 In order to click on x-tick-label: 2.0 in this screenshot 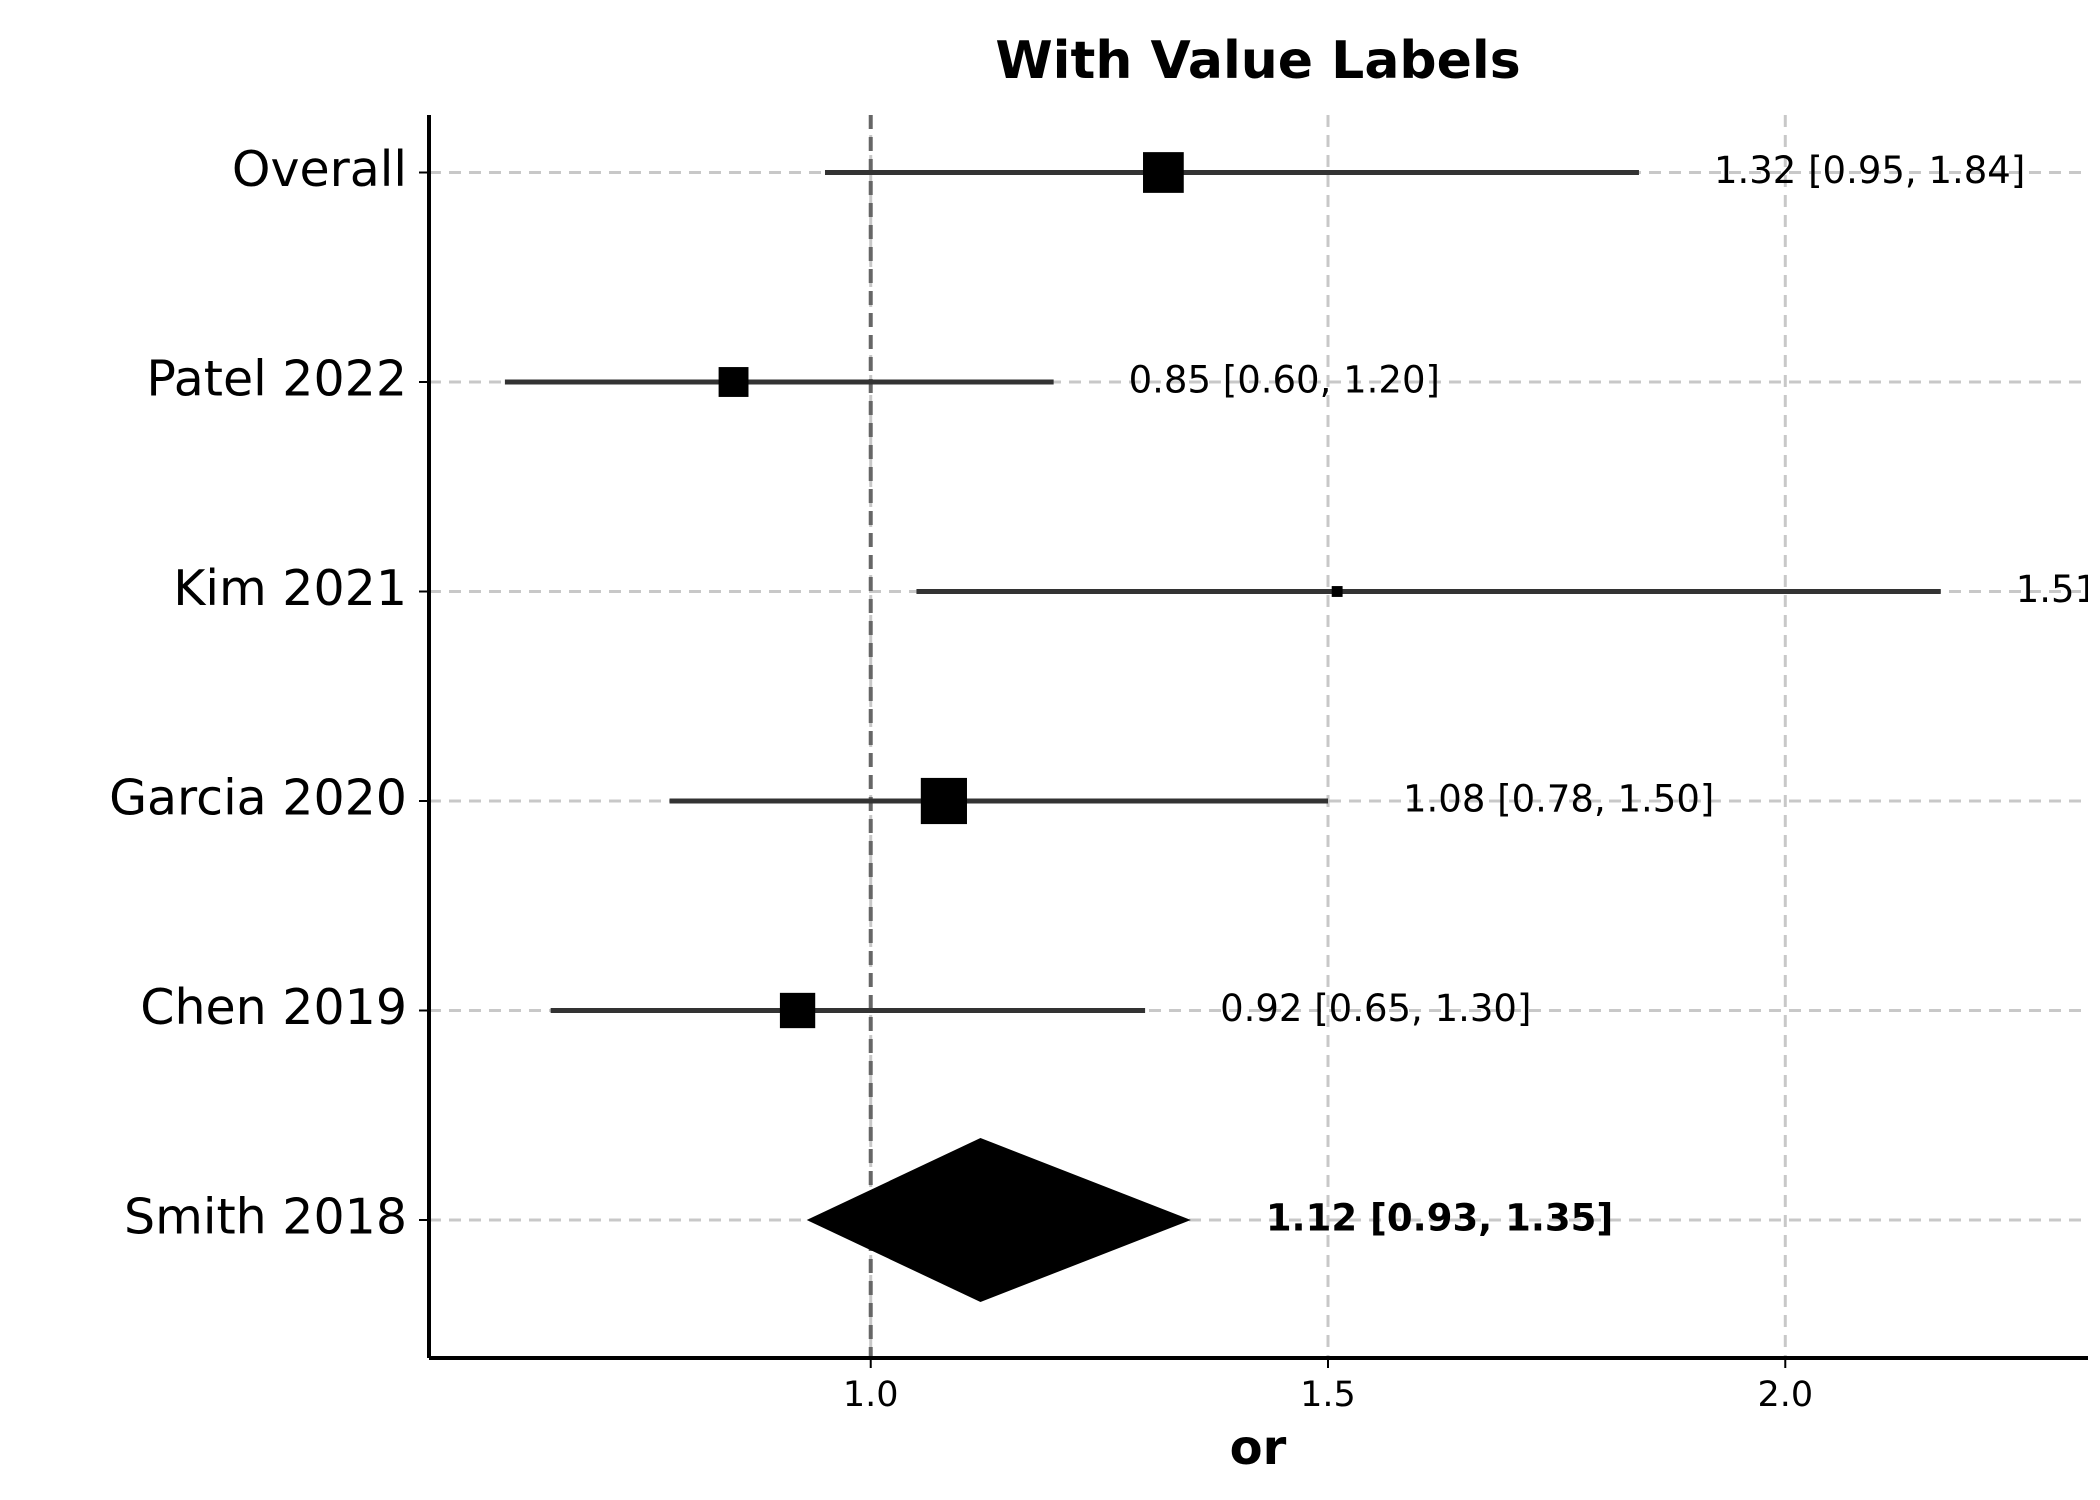, I will do `click(1785, 1395)`.